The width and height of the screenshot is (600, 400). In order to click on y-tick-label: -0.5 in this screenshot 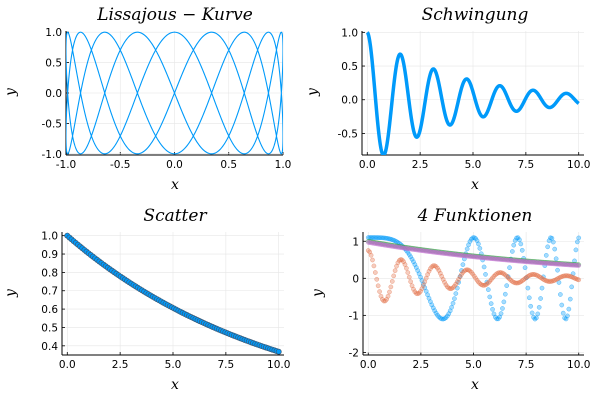, I will do `click(348, 134)`.